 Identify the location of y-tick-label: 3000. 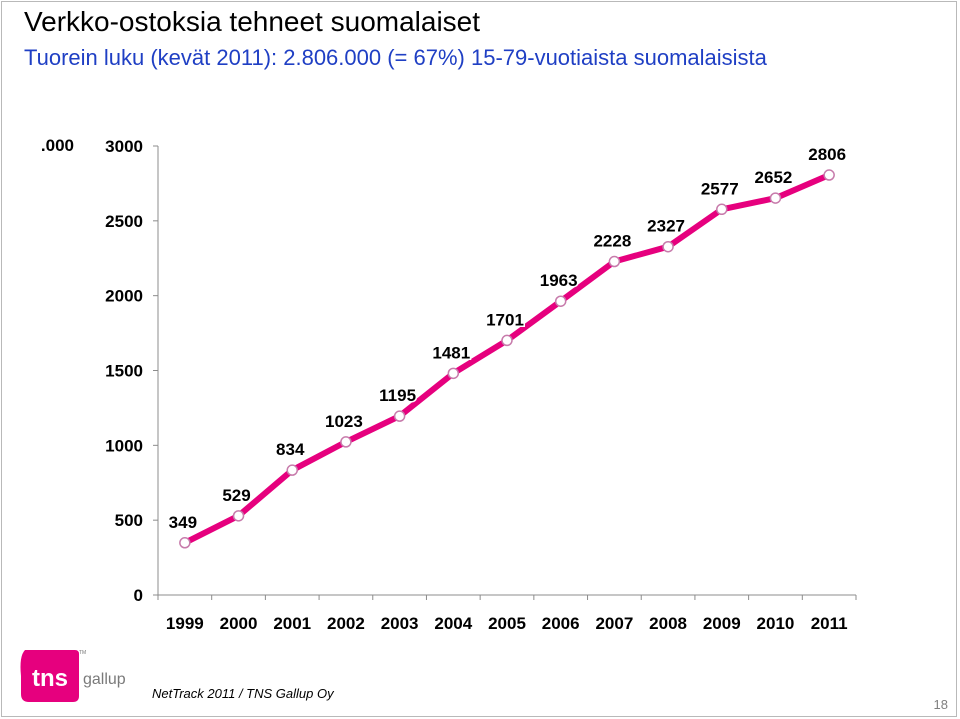
(124, 146).